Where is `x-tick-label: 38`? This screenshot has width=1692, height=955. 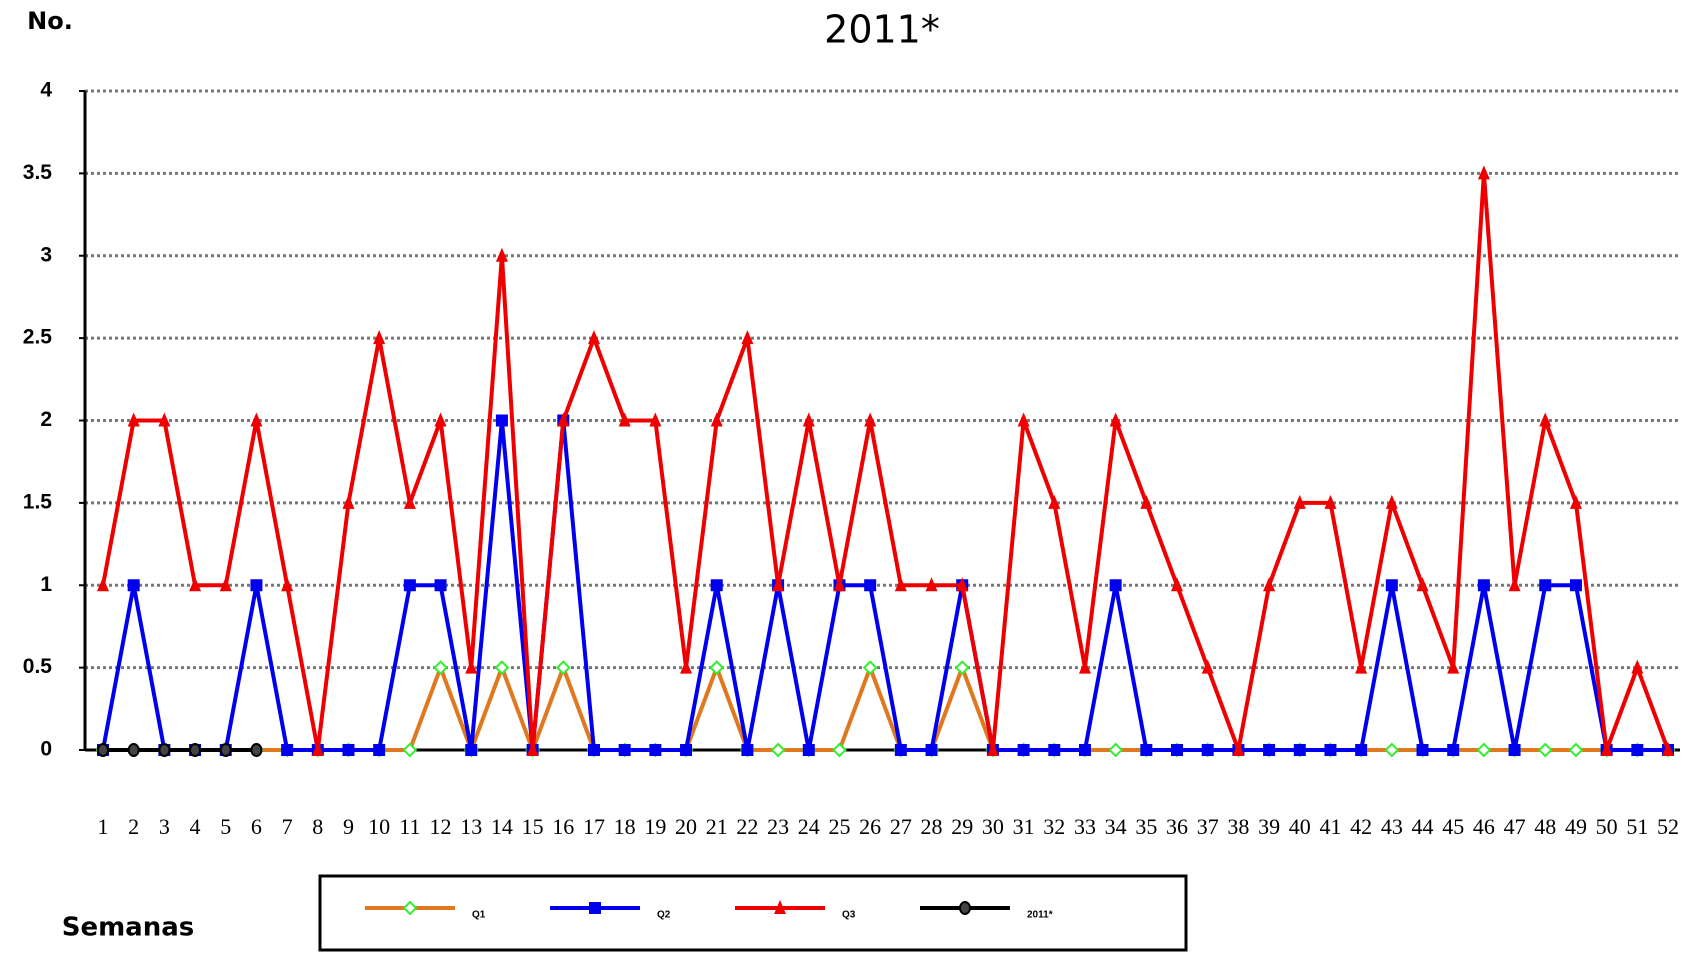
x-tick-label: 38 is located at coordinates (1238, 826).